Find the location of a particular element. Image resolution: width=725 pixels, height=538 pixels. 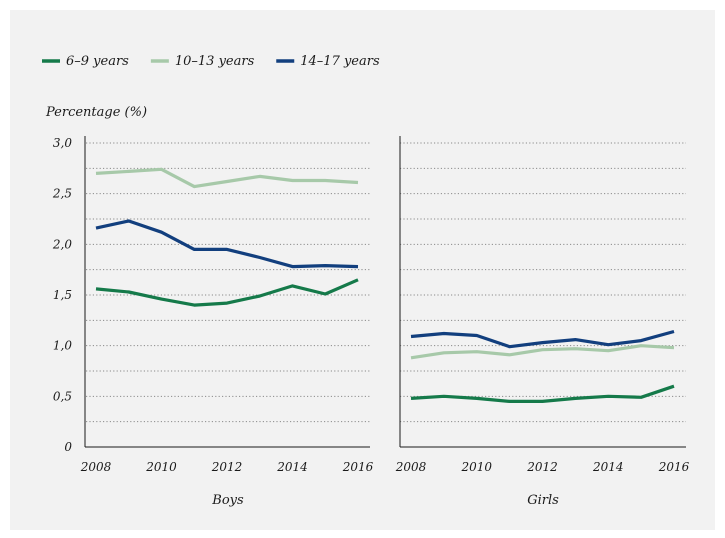

legend-label: 10–13 years is located at coordinates (215, 61).